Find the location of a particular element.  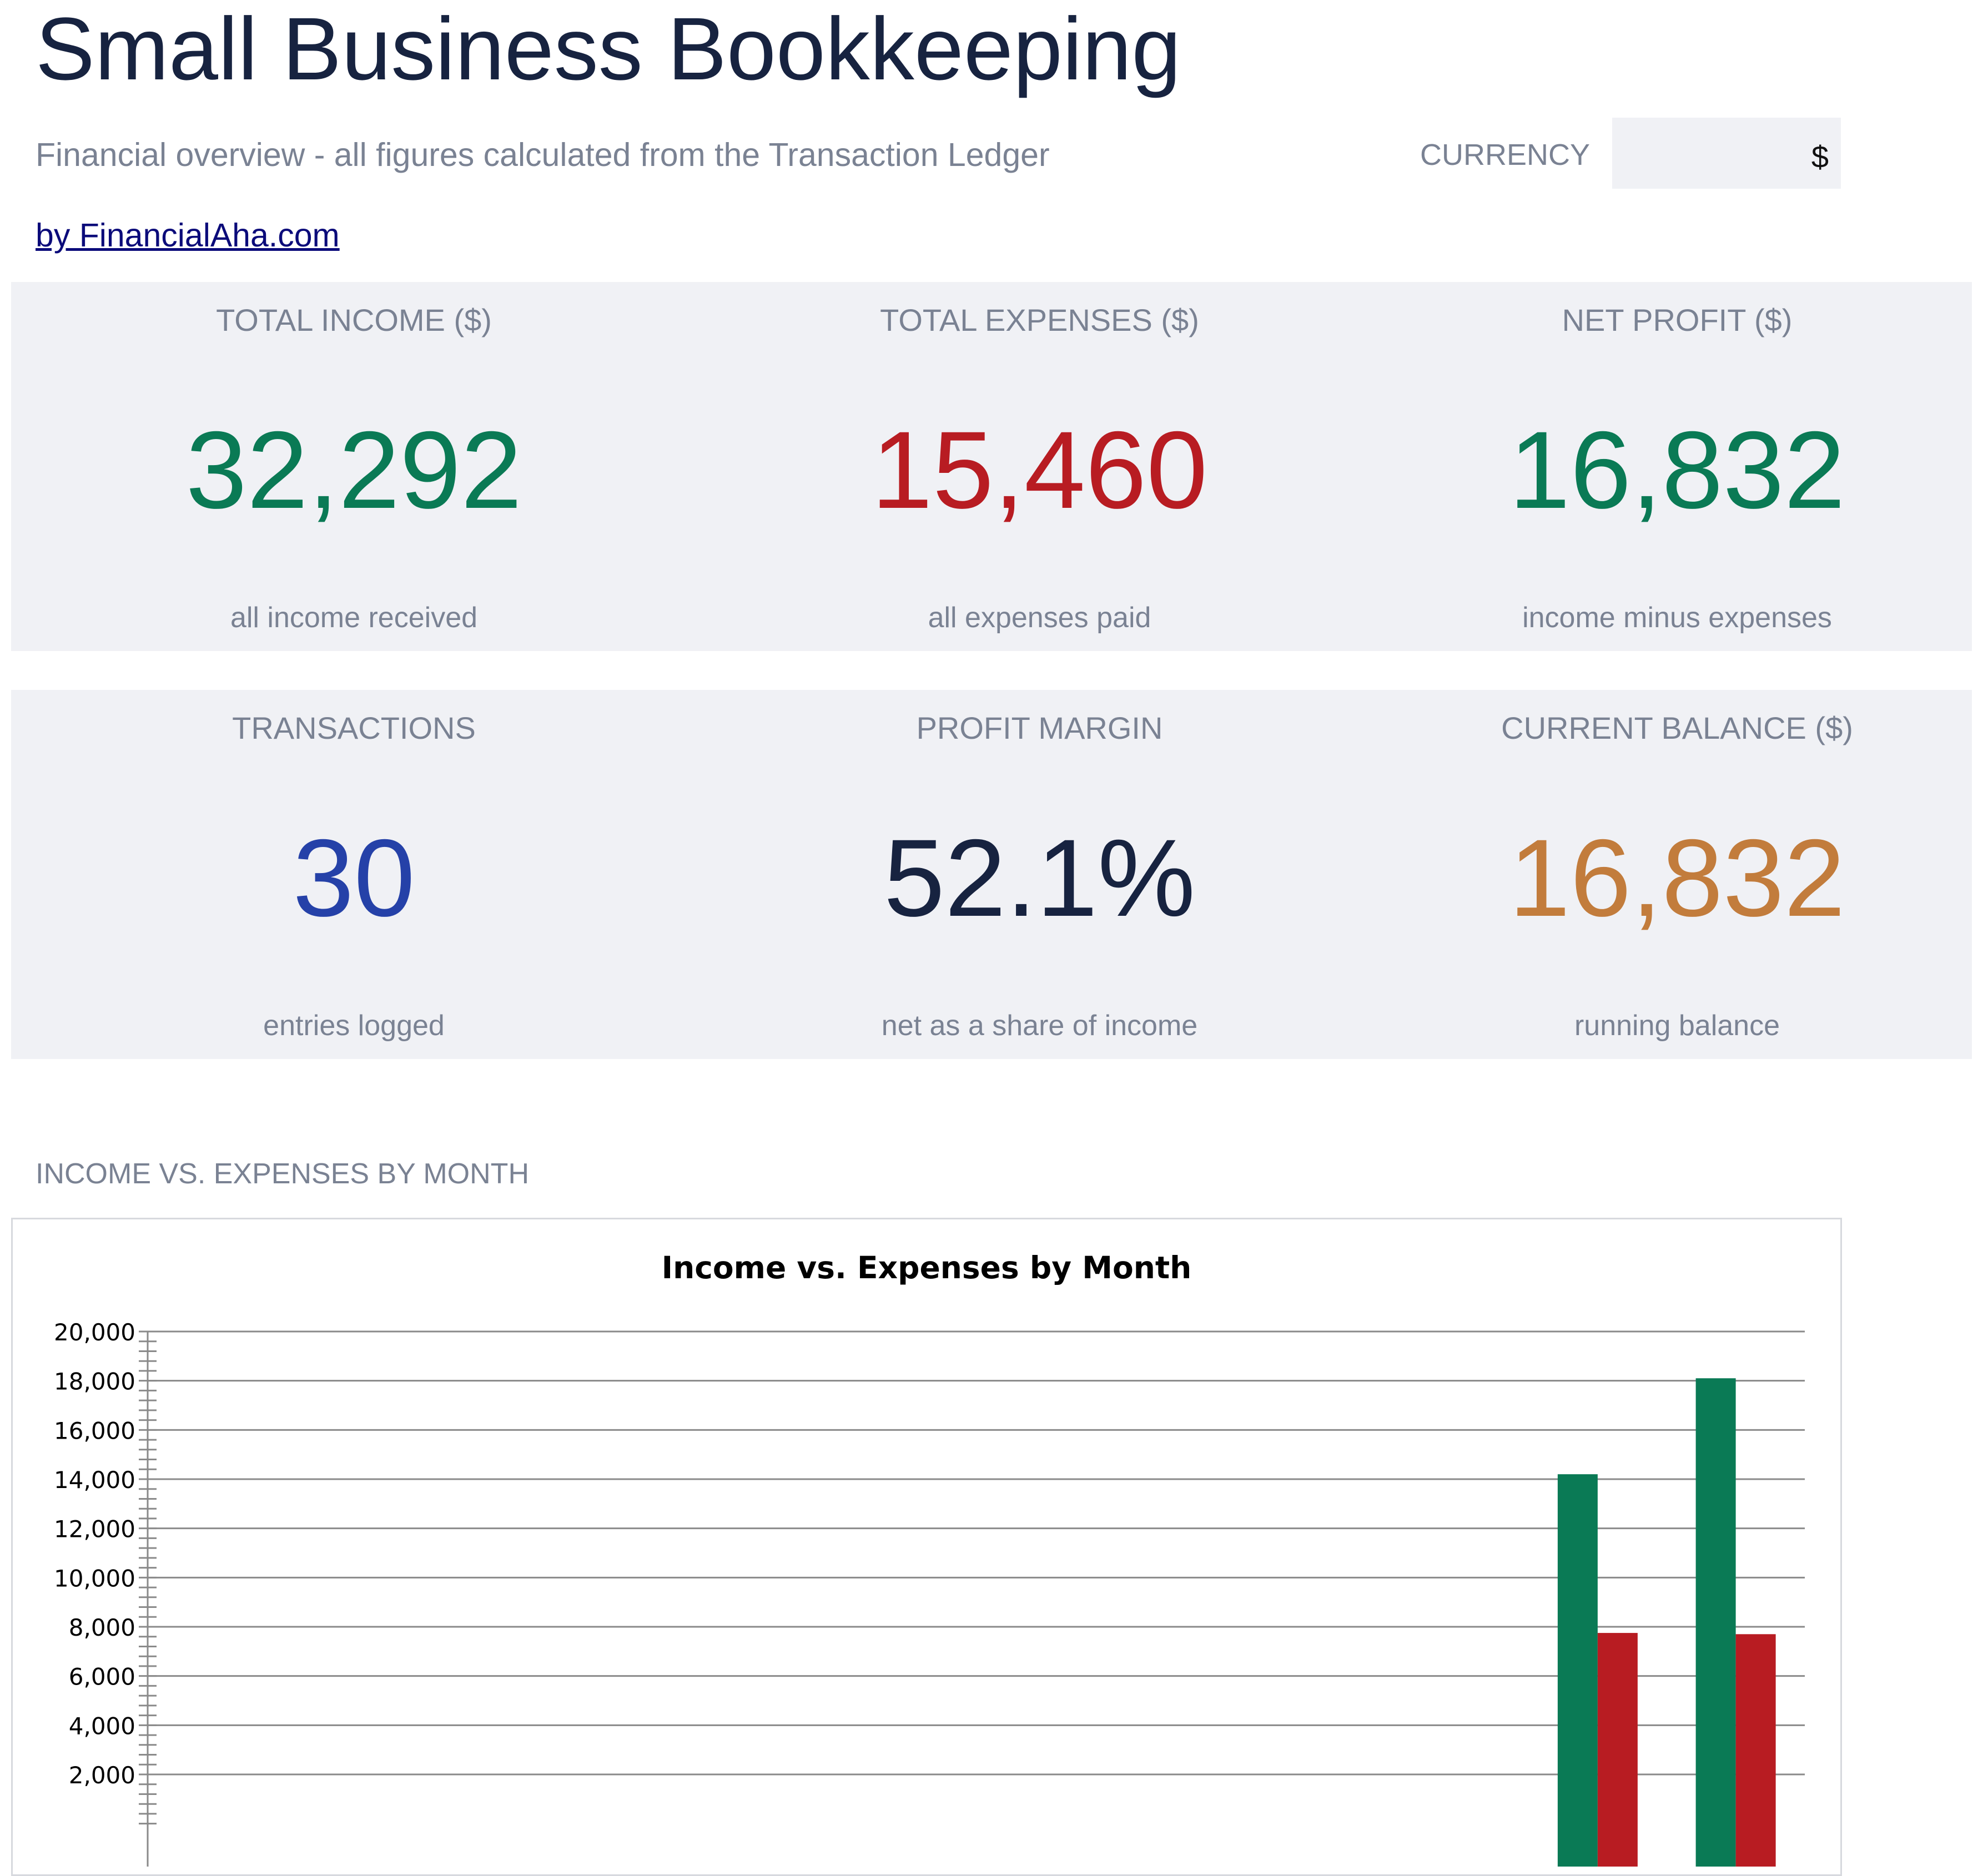

currency-value: $ is located at coordinates (1820, 156).